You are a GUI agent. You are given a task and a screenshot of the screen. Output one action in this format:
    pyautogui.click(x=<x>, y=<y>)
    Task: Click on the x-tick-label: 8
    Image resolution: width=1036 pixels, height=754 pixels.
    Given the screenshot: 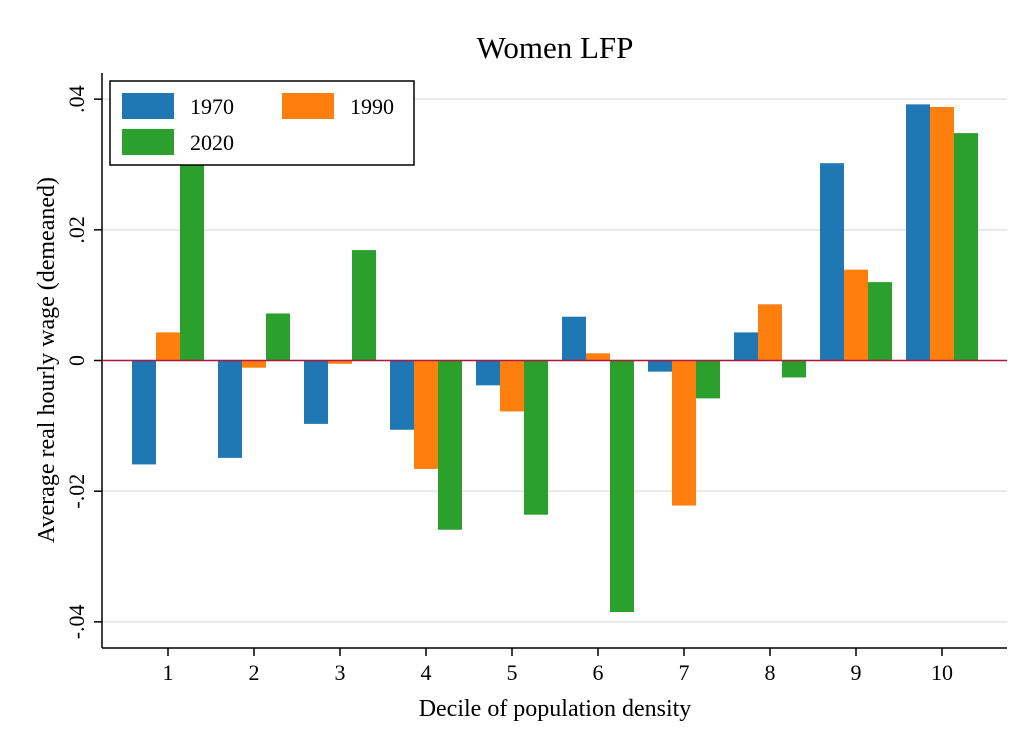 What is the action you would take?
    pyautogui.click(x=770, y=672)
    